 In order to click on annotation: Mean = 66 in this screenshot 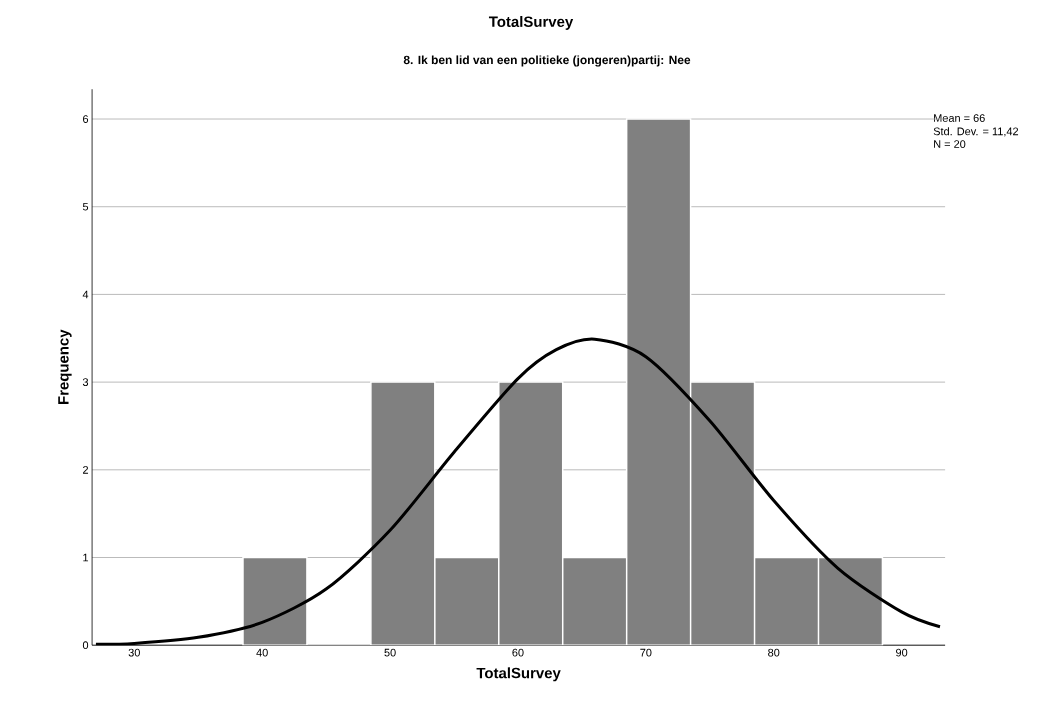, I will do `click(959, 118)`.